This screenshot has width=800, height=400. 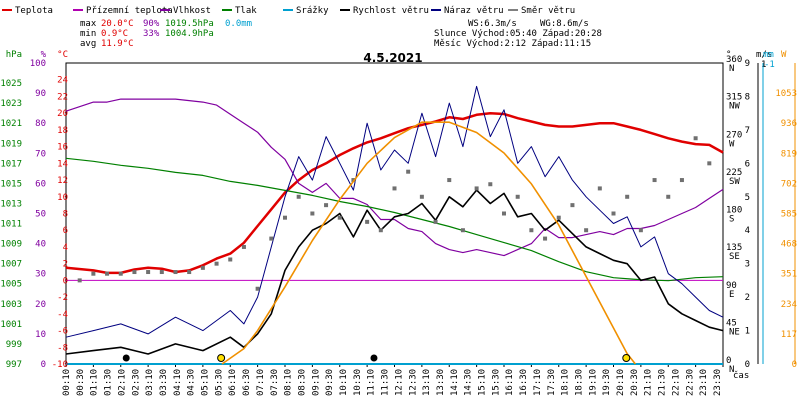 I want to click on solar-tick: 0, so click(x=794, y=365).